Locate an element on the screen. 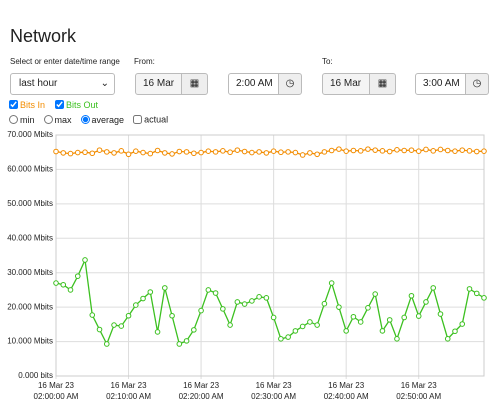 This screenshot has height=403, width=500. legend: Bits In Bits Out is located at coordinates (58, 104).